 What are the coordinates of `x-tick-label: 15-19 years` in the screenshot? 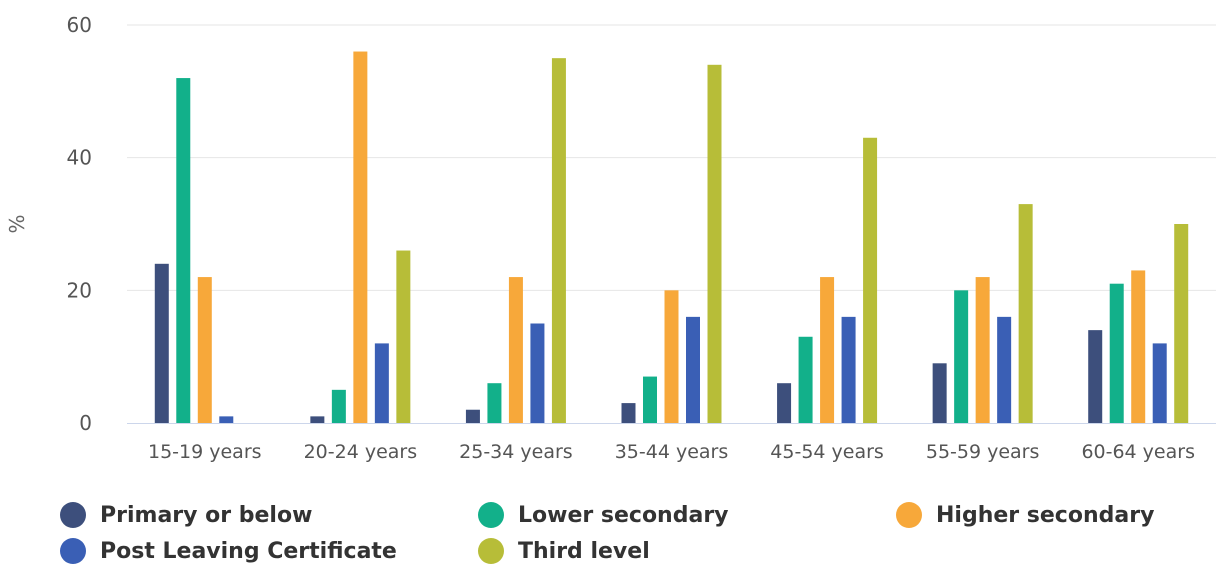 It's located at (205, 452).